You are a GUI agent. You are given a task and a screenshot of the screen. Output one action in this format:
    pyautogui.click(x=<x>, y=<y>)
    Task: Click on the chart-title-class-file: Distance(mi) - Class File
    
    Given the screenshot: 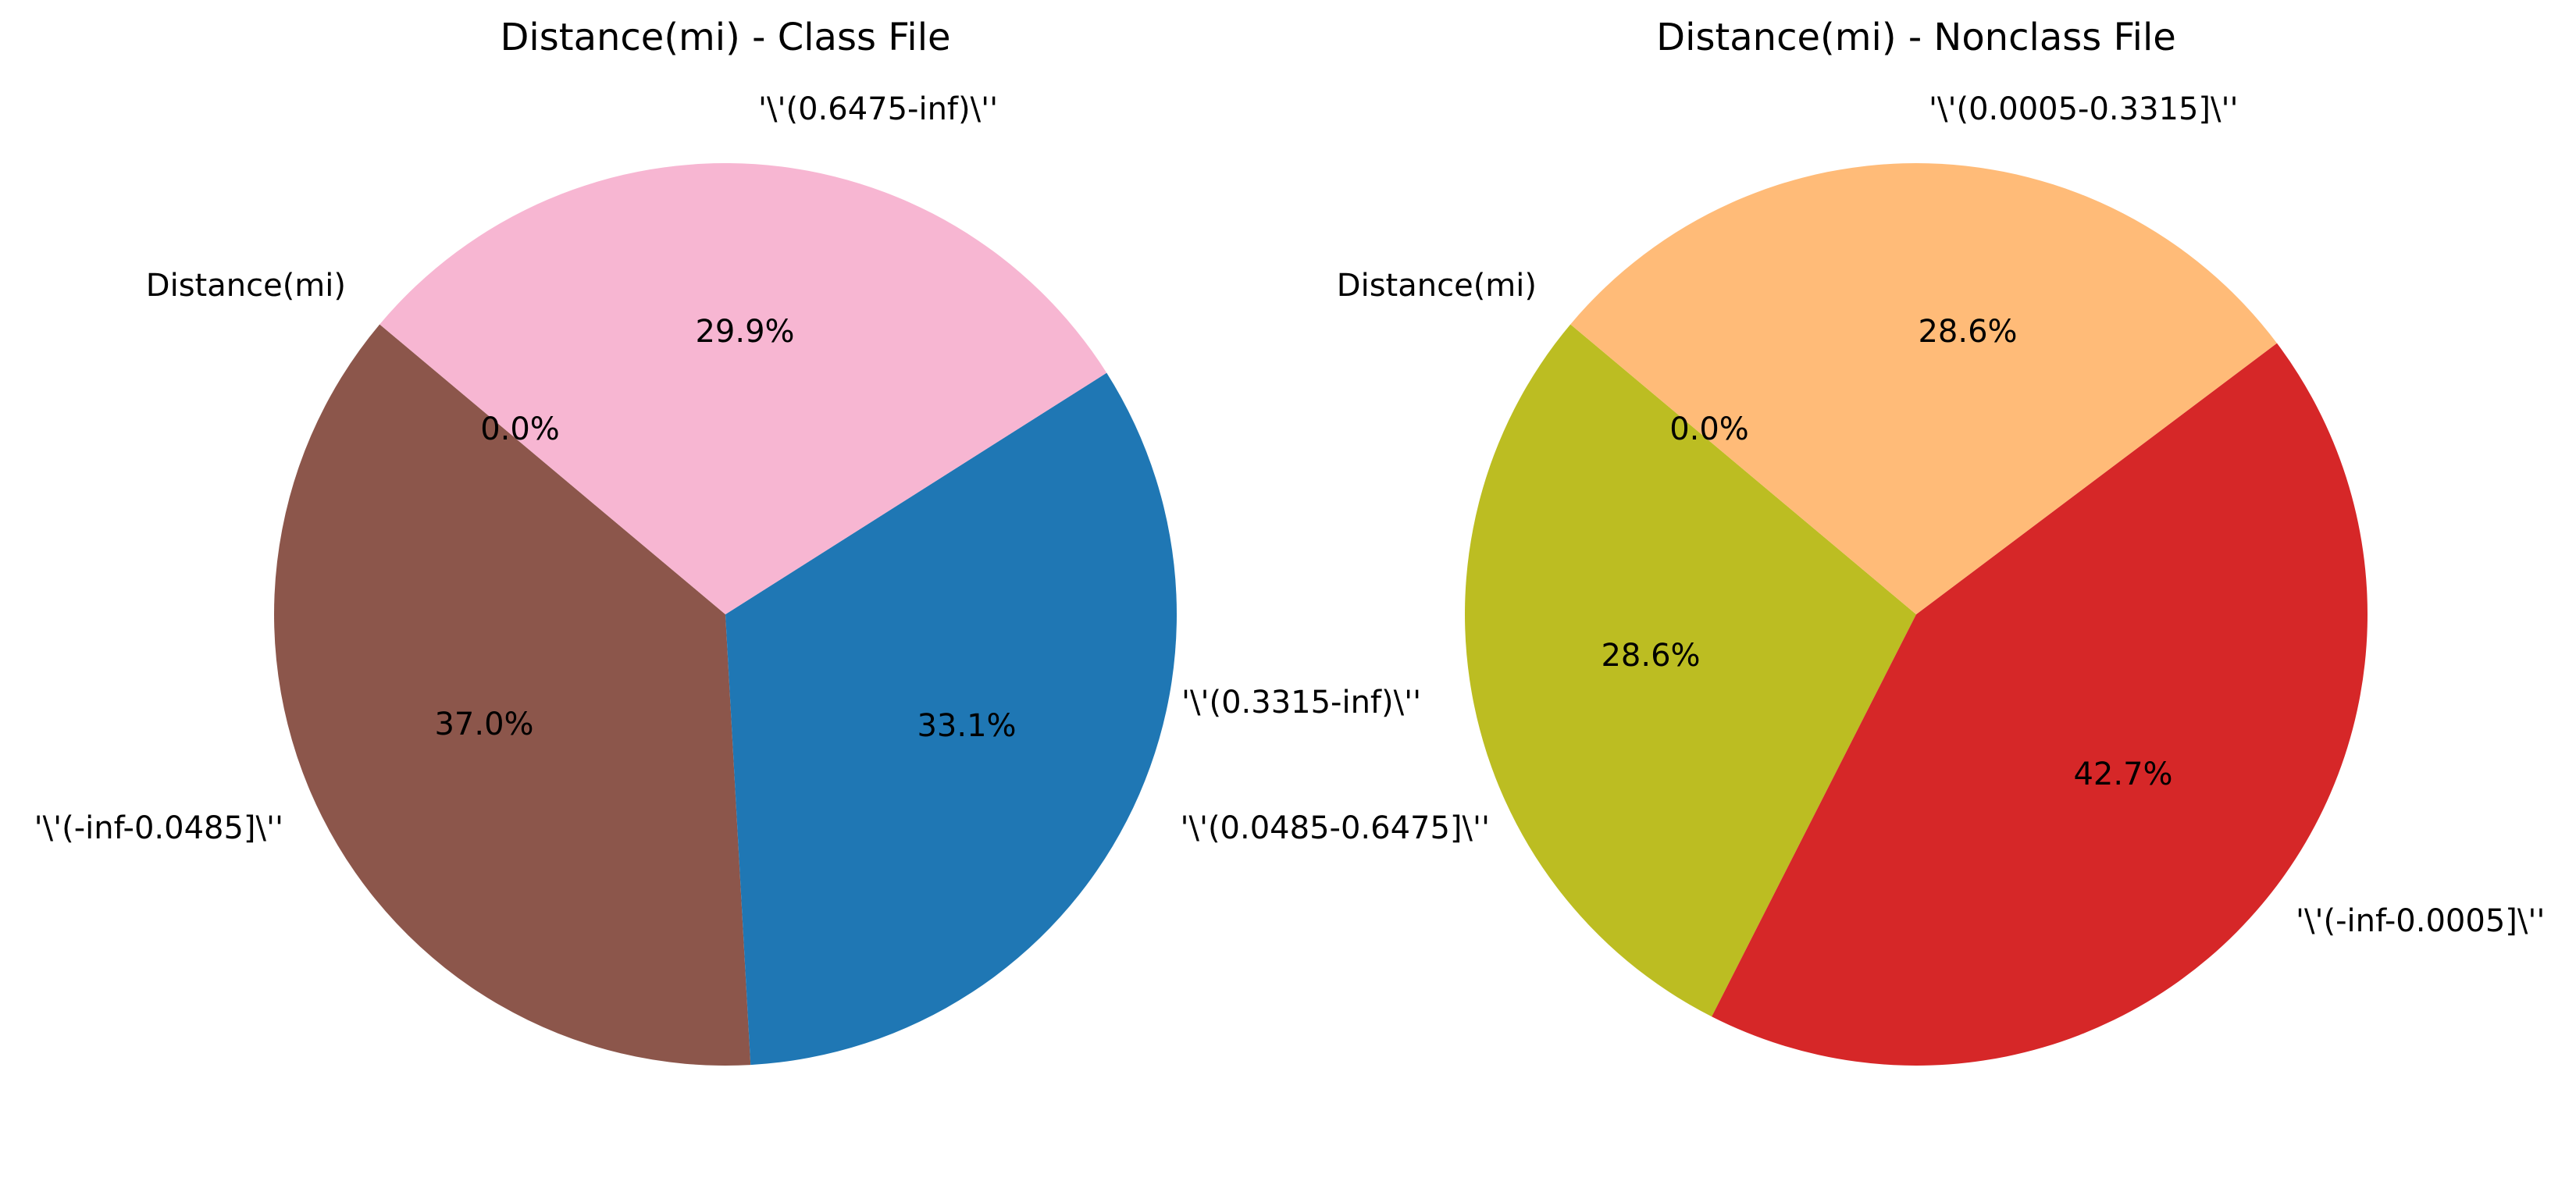 What is the action you would take?
    pyautogui.click(x=725, y=37)
    